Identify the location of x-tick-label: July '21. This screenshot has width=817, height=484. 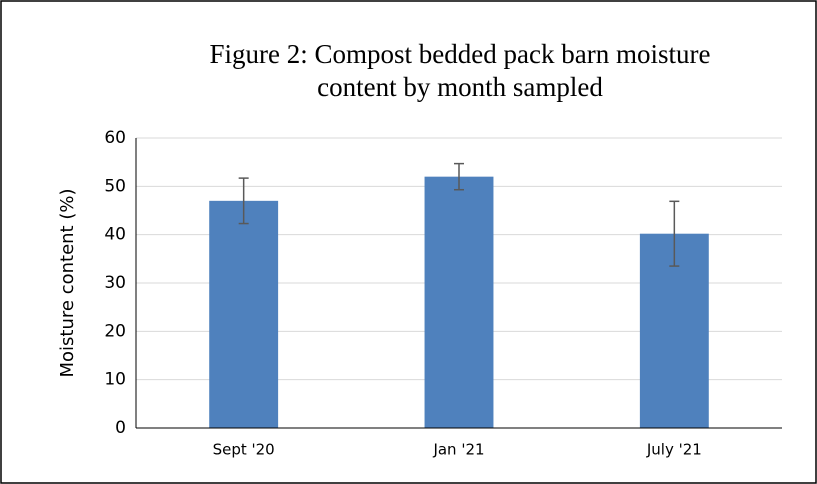
(674, 450).